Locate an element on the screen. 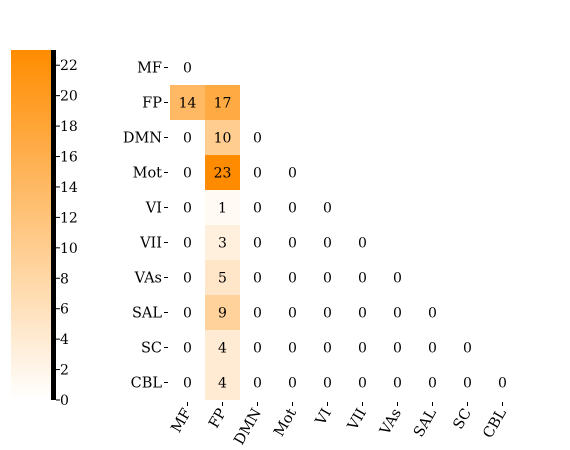  colorbar-axis-line is located at coordinates (53, 225).